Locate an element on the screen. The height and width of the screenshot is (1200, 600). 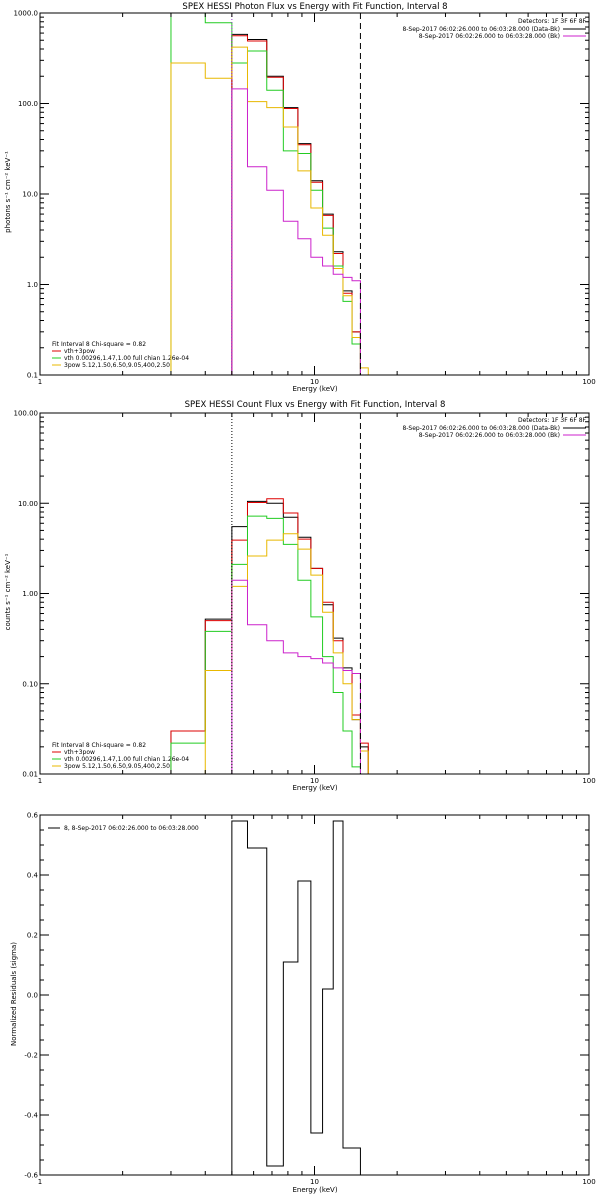
residuals-xlabel: Energy (keV) is located at coordinates (314, 1190).